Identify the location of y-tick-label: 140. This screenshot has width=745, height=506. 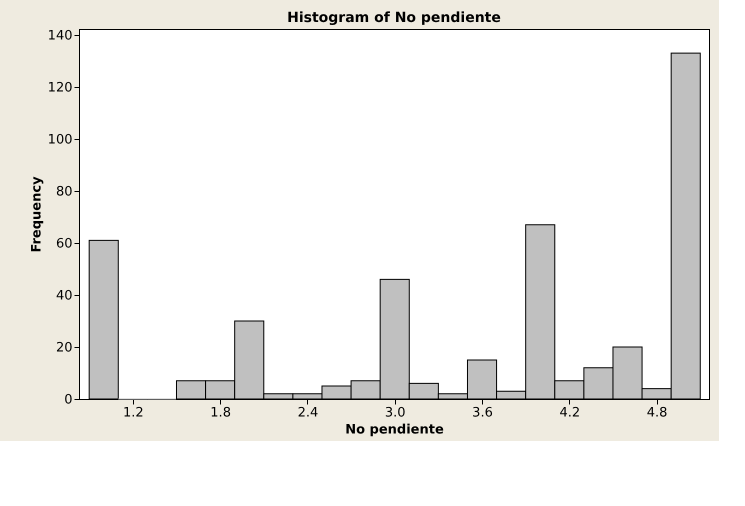
(60, 36).